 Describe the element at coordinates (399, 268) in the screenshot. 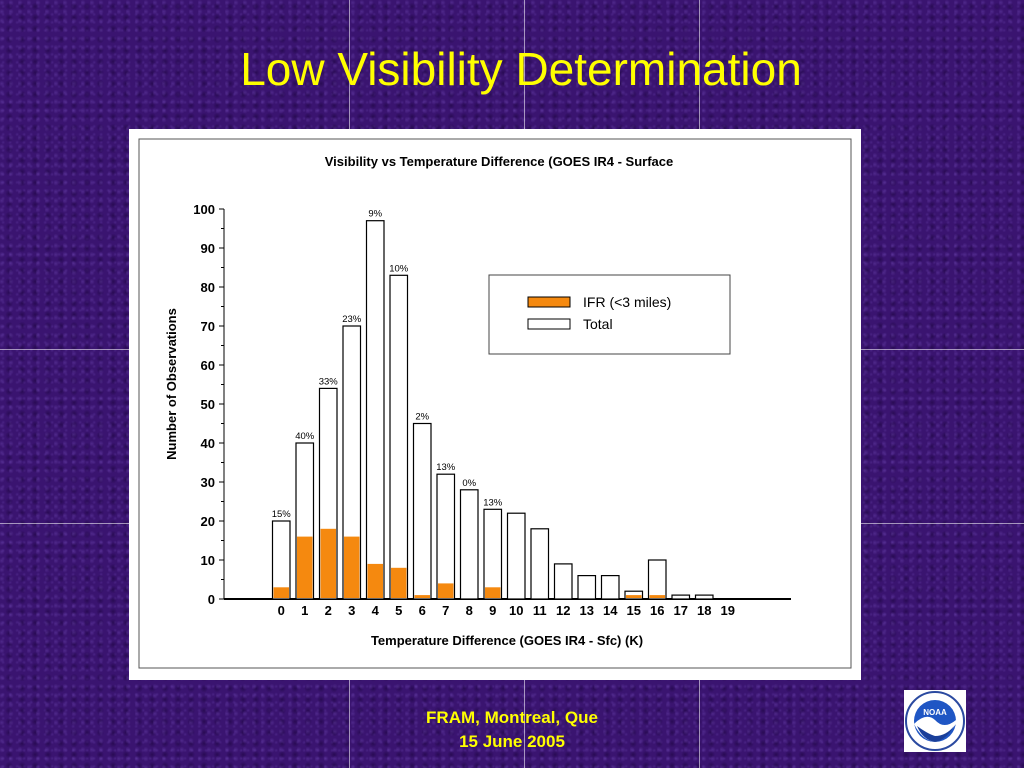

I see `bar-percent-label: 10%` at that location.